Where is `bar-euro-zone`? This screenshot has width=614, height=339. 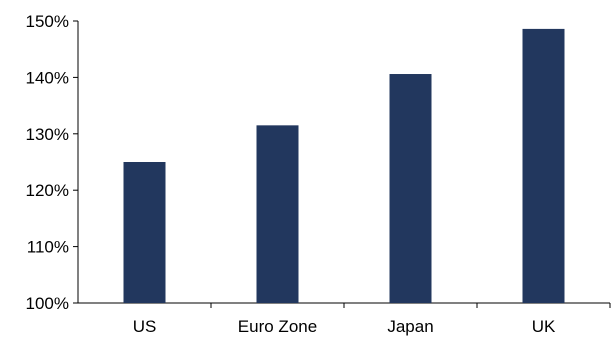 bar-euro-zone is located at coordinates (277, 214).